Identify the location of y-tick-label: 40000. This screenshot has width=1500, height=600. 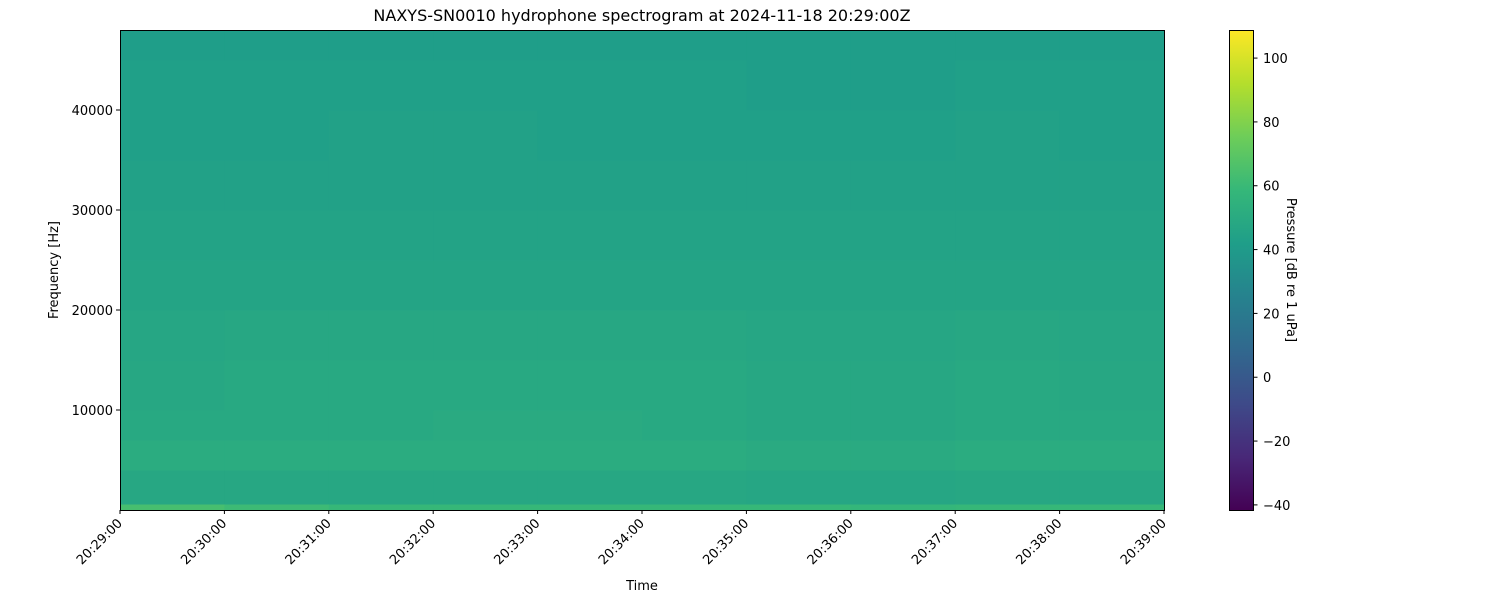
(92, 111).